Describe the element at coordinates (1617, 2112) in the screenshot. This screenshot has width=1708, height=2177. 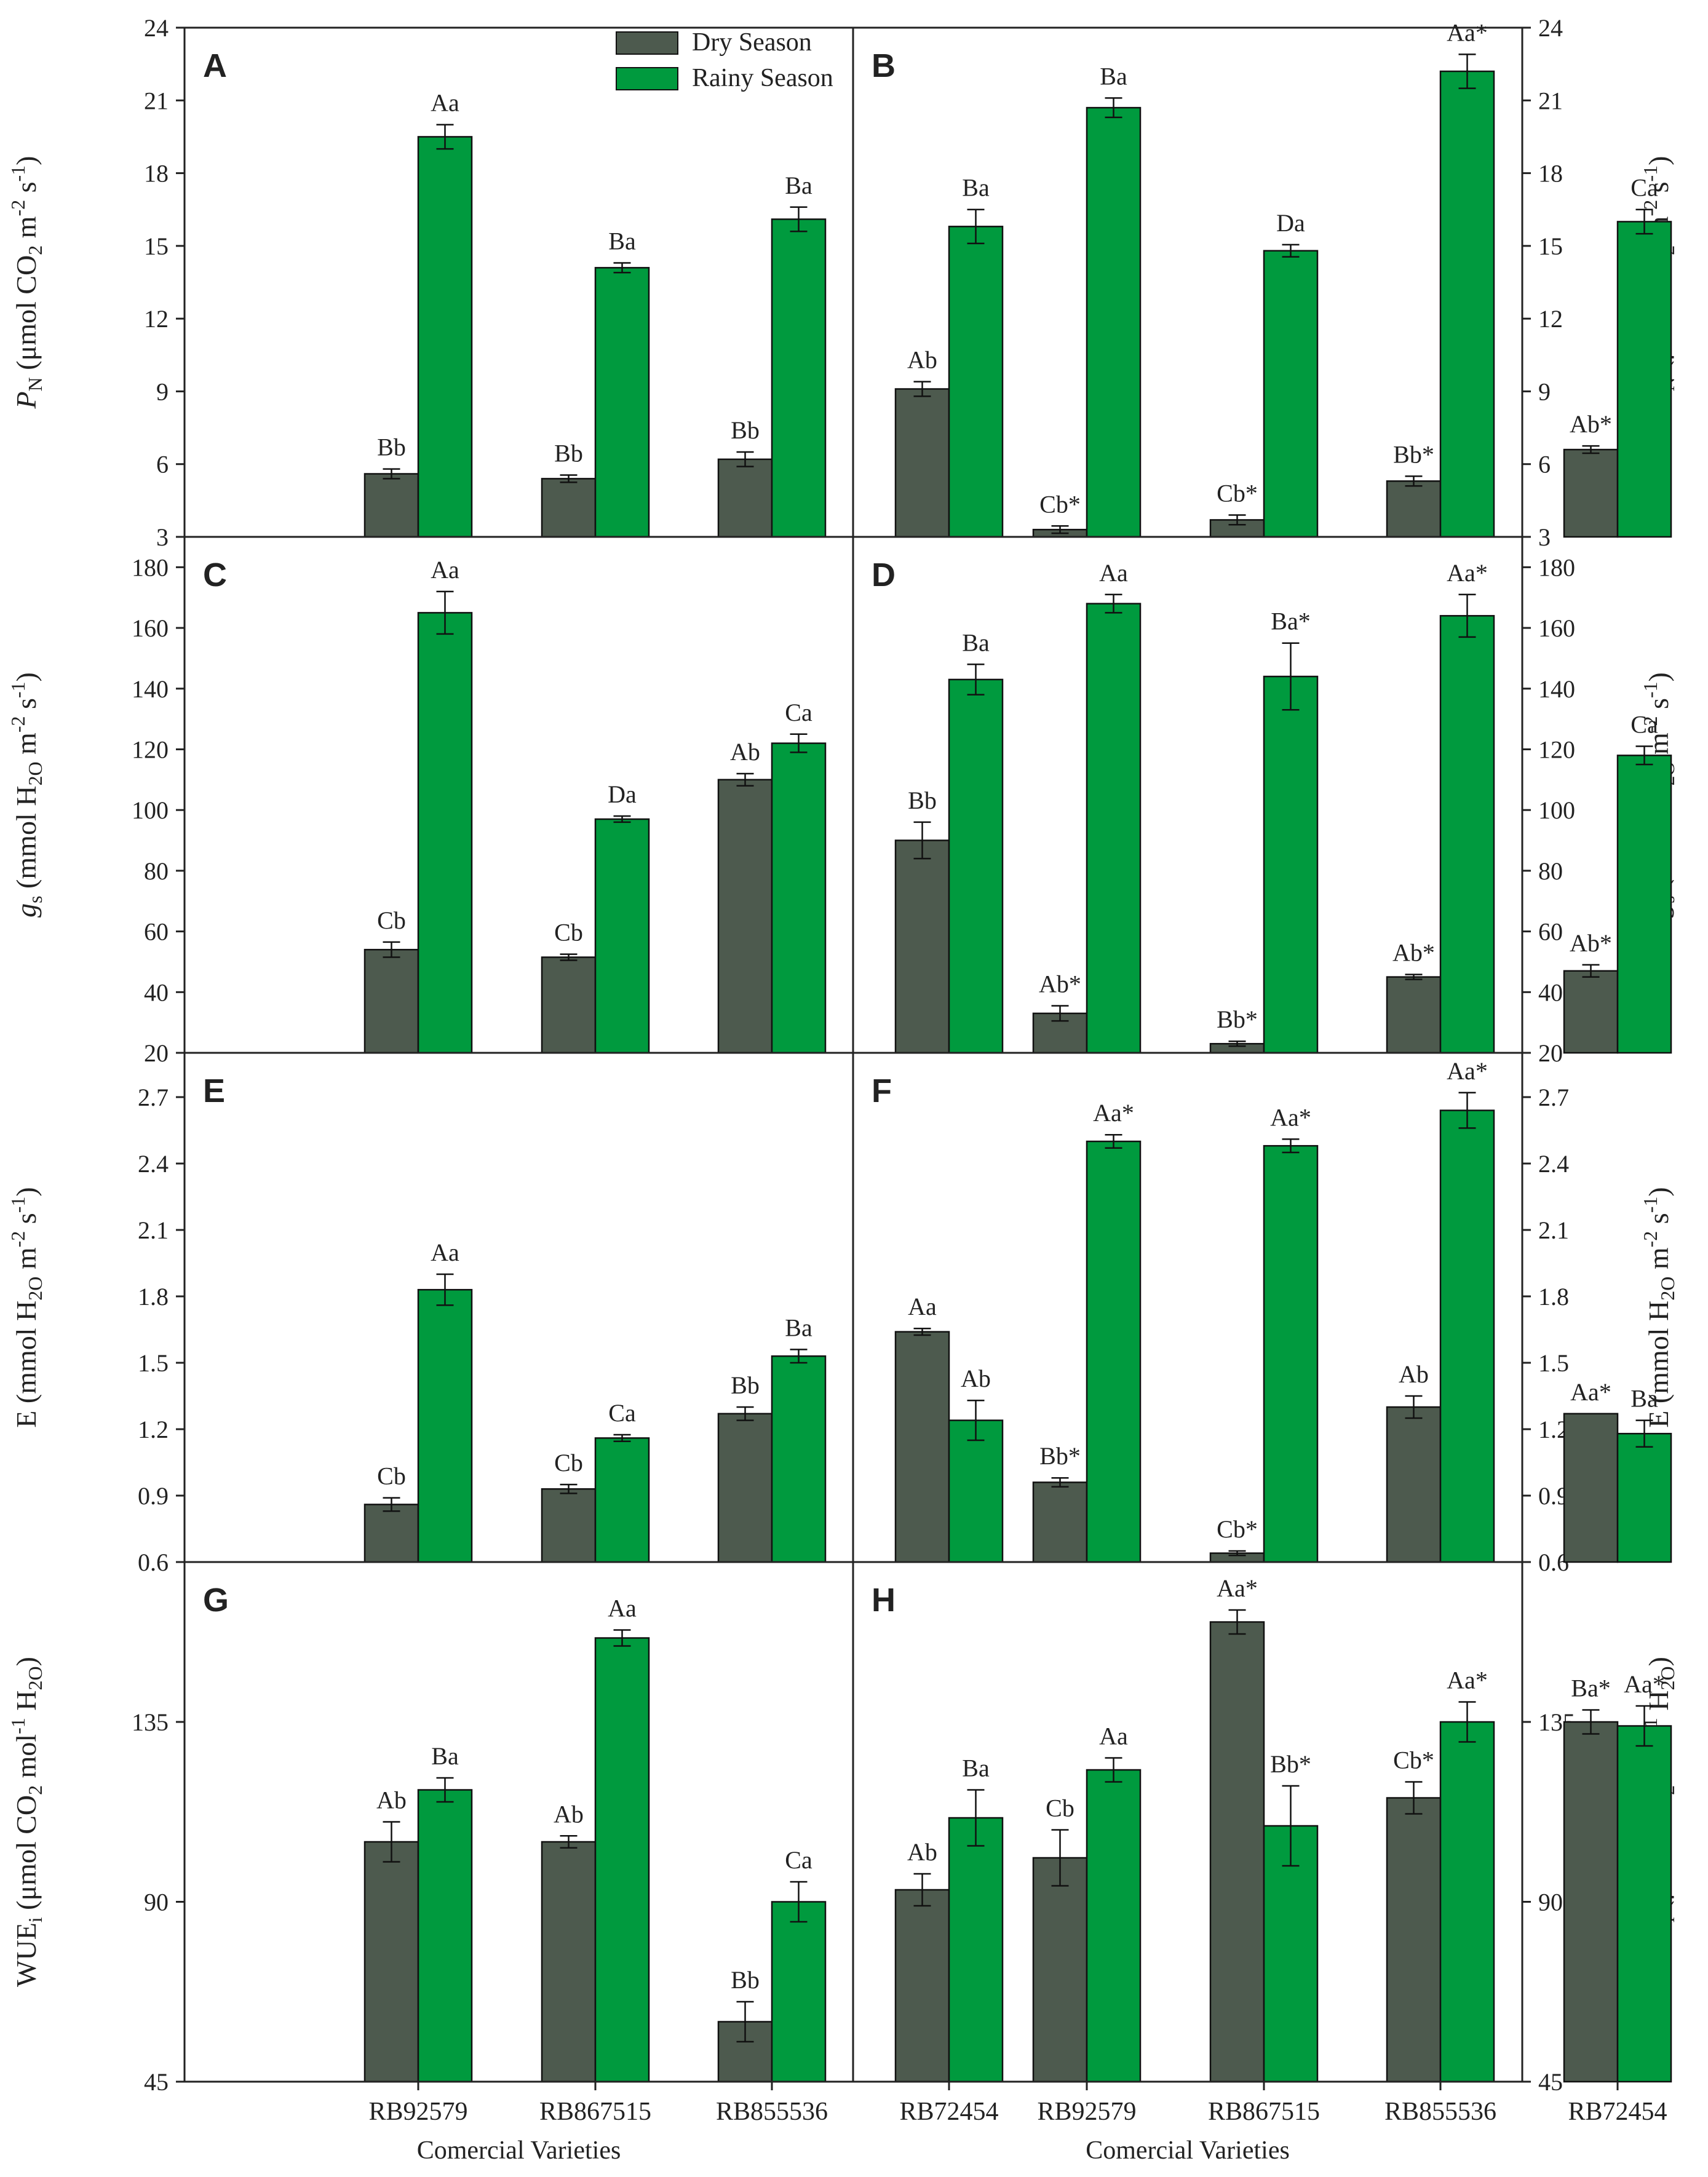
I see `x-tick-label: RB72454` at that location.